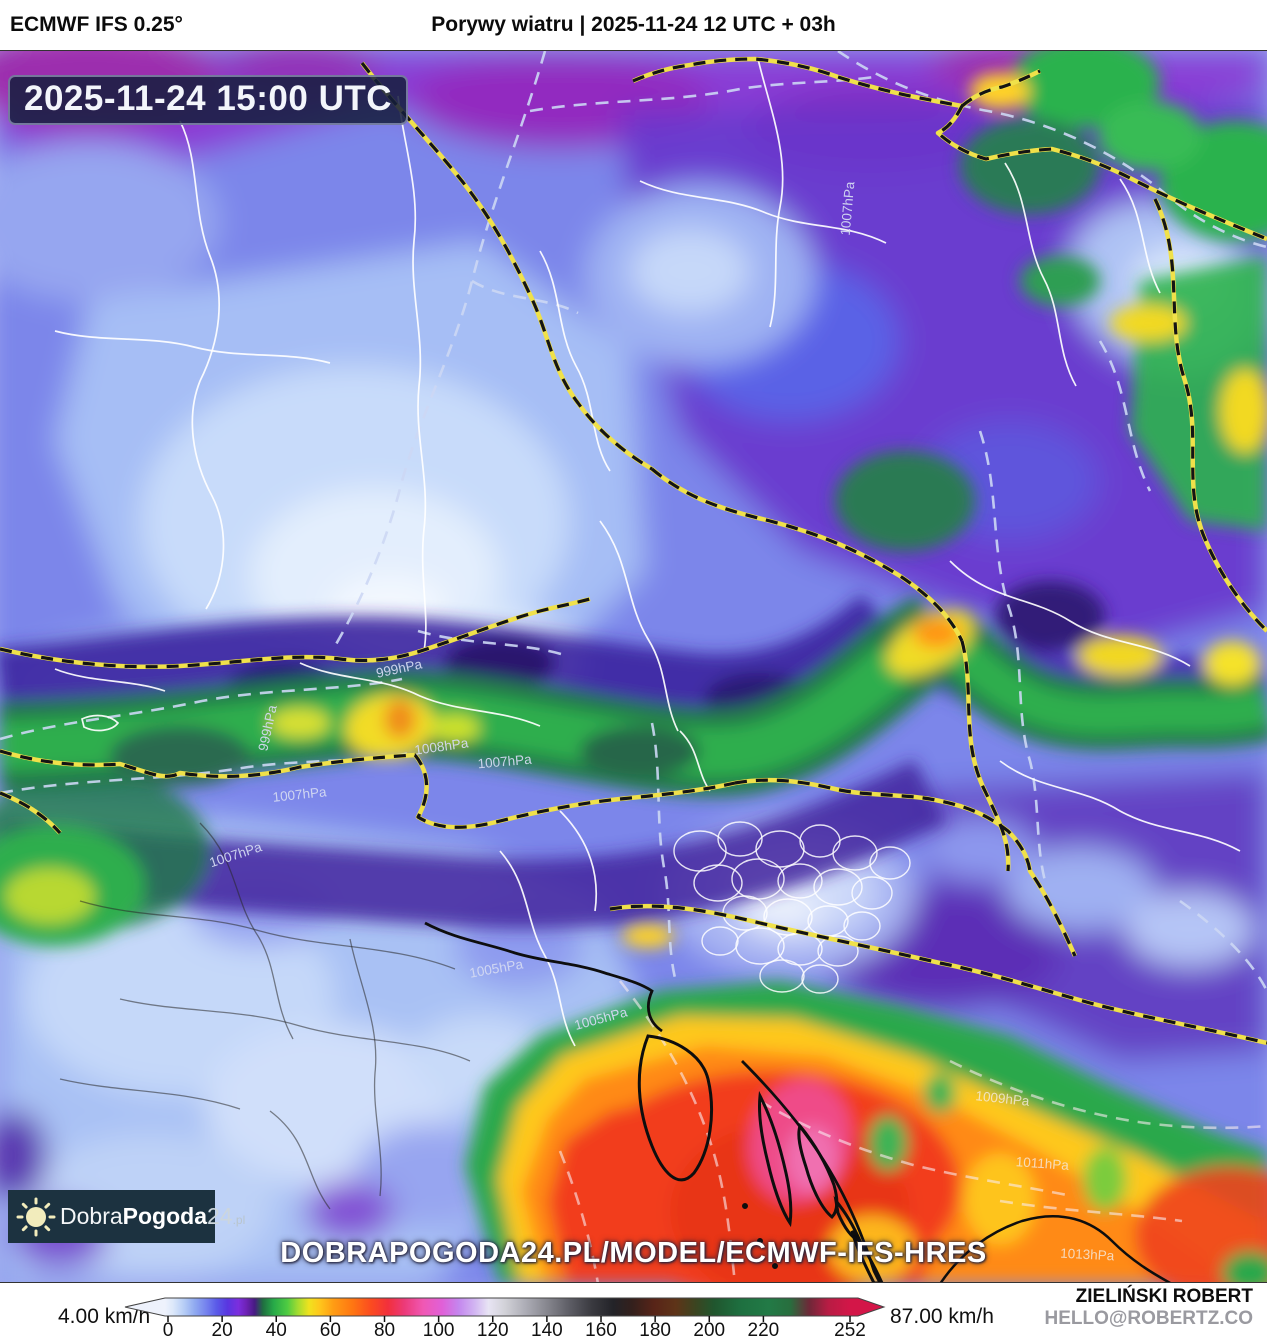 The width and height of the screenshot is (1267, 1338). What do you see at coordinates (104, 1316) in the screenshot?
I see `legend-min-value: 4.00 km/h` at bounding box center [104, 1316].